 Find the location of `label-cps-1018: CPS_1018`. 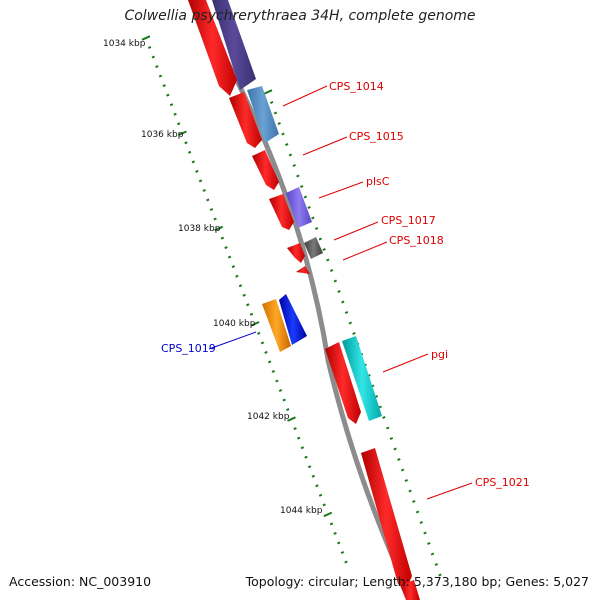

label-cps-1018: CPS_1018 is located at coordinates (416, 240).